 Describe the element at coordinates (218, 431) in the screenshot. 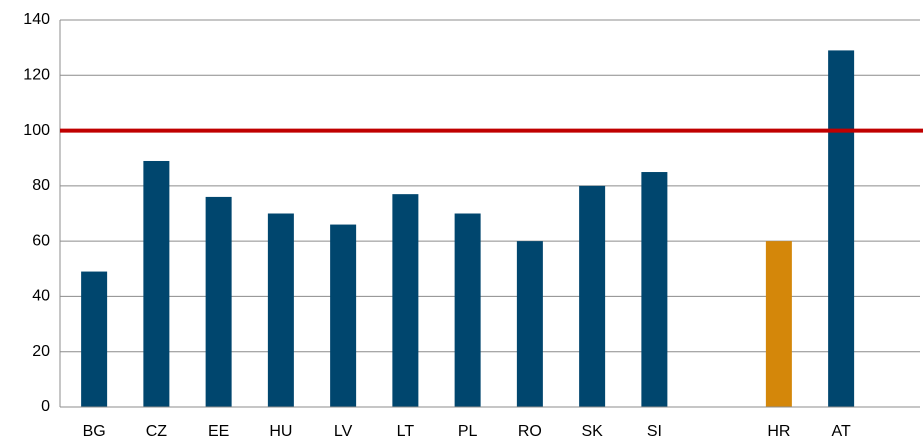

I see `x-tick-label: EE` at that location.